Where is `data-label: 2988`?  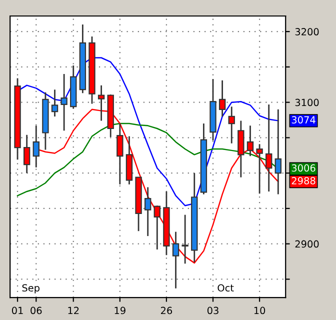
data-label: 2988 is located at coordinates (304, 180).